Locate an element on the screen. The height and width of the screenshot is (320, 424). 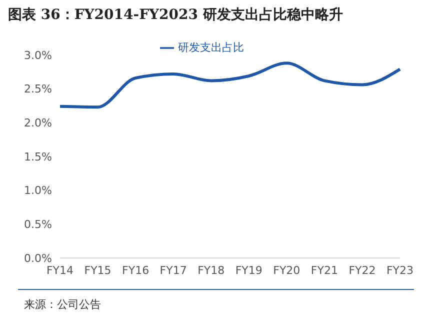
x-tick-label: FY23 is located at coordinates (400, 270).